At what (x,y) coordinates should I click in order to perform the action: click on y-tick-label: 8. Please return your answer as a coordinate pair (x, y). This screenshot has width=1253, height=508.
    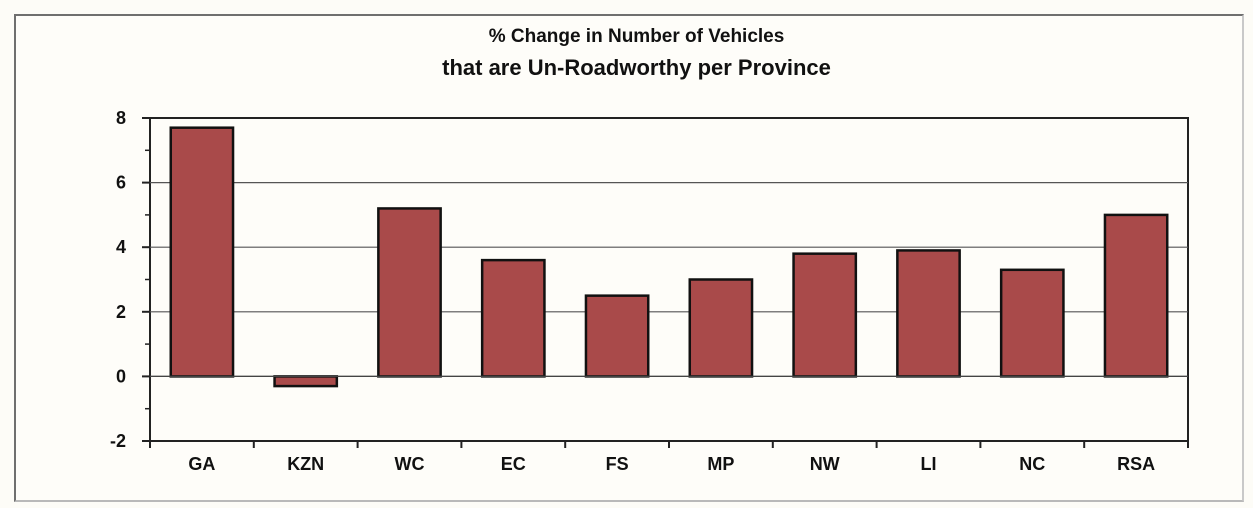
    Looking at the image, I should click on (121, 118).